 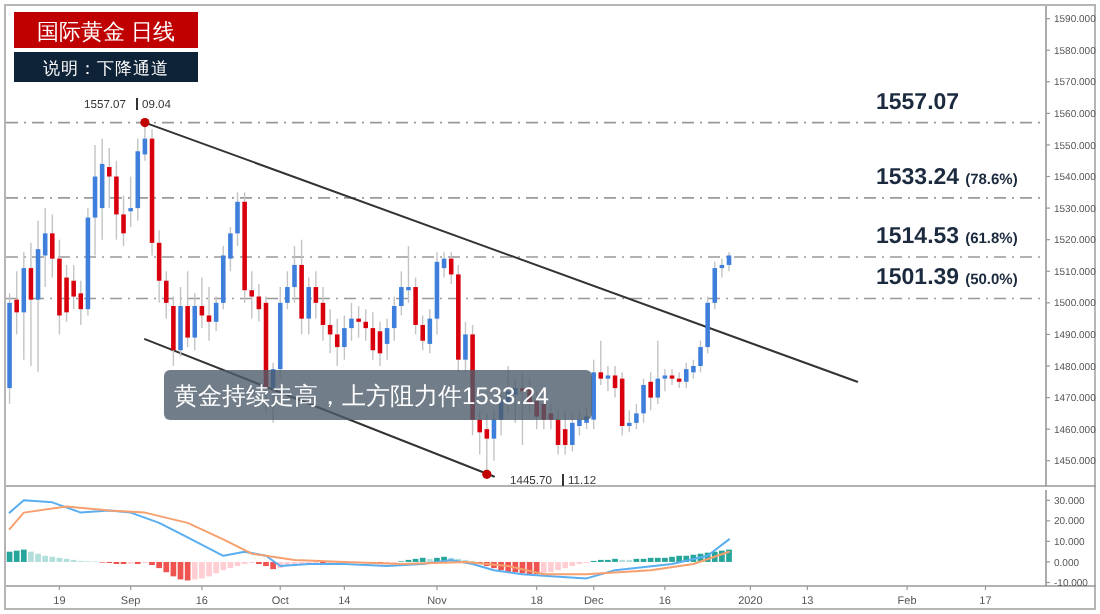 What do you see at coordinates (106, 32) in the screenshot?
I see `text: 国际黄金 日线` at bounding box center [106, 32].